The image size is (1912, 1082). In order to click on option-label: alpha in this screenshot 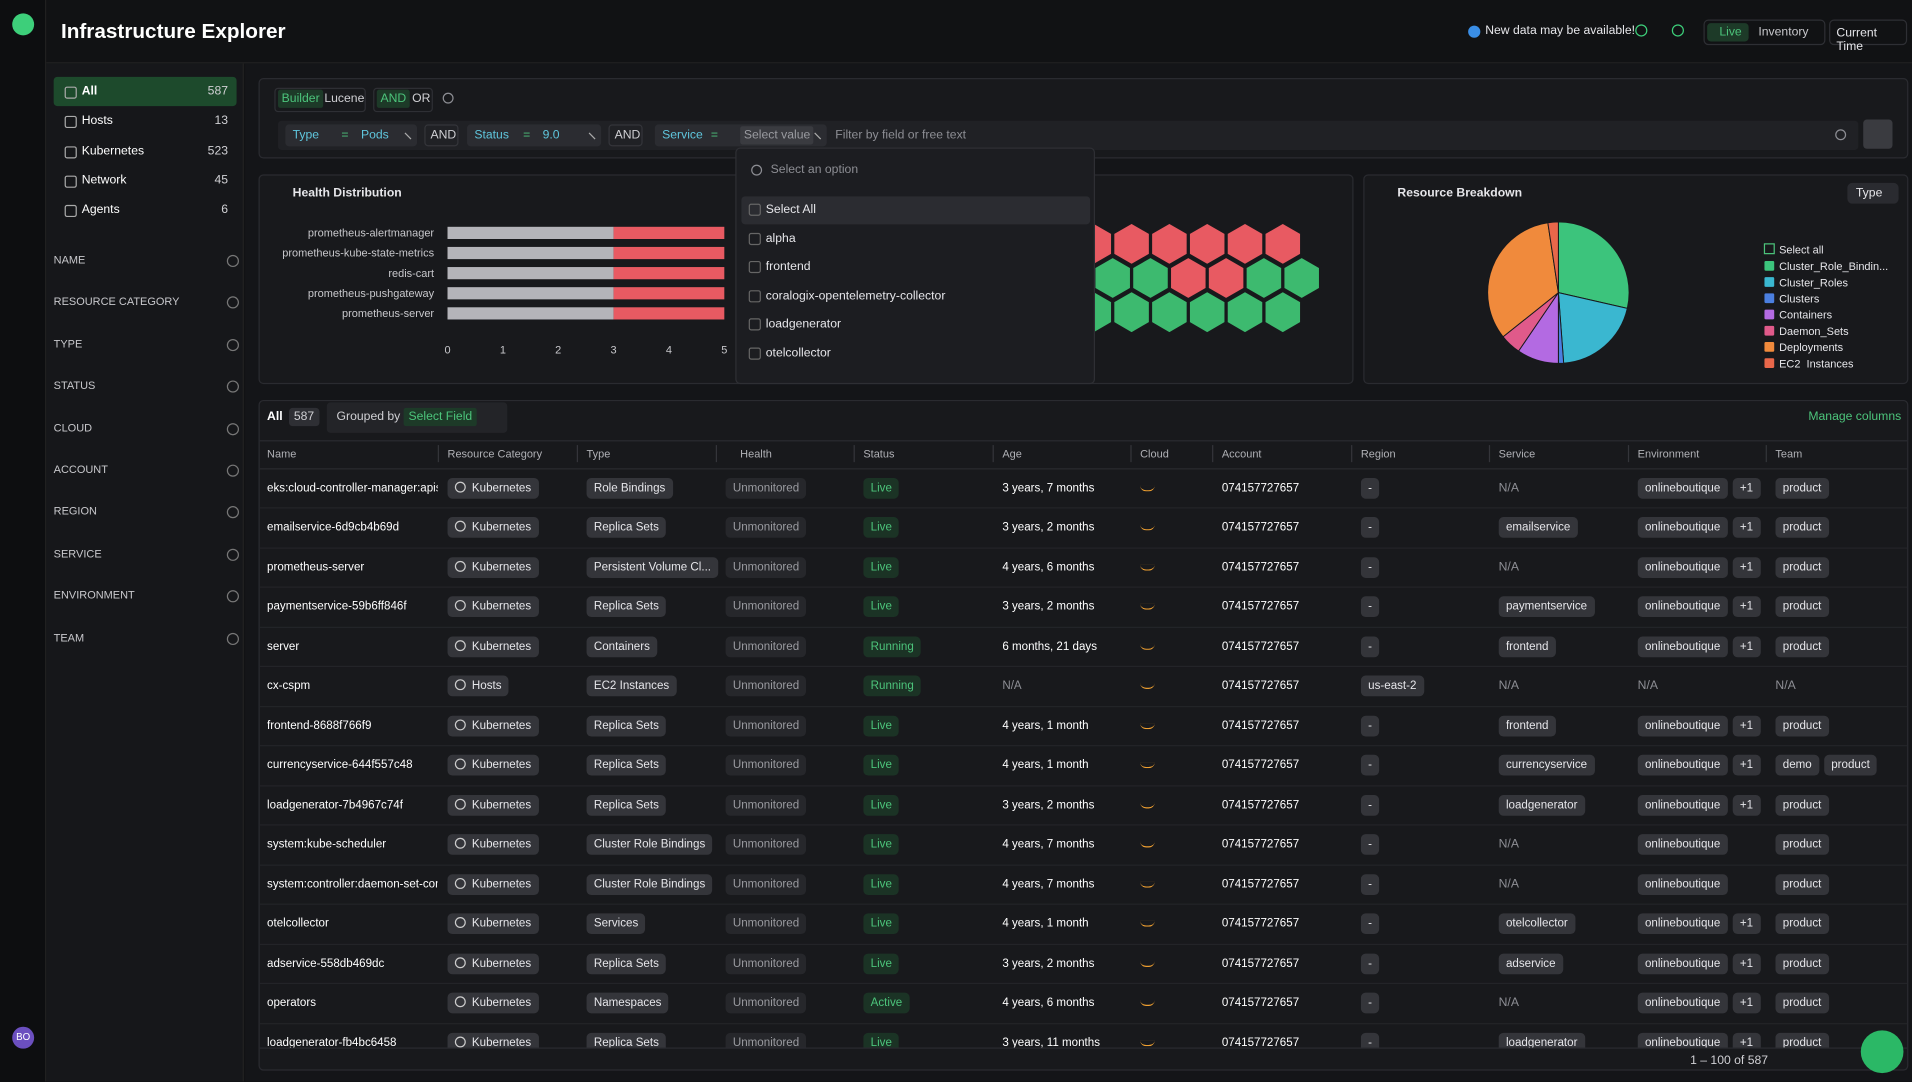, I will do `click(780, 238)`.